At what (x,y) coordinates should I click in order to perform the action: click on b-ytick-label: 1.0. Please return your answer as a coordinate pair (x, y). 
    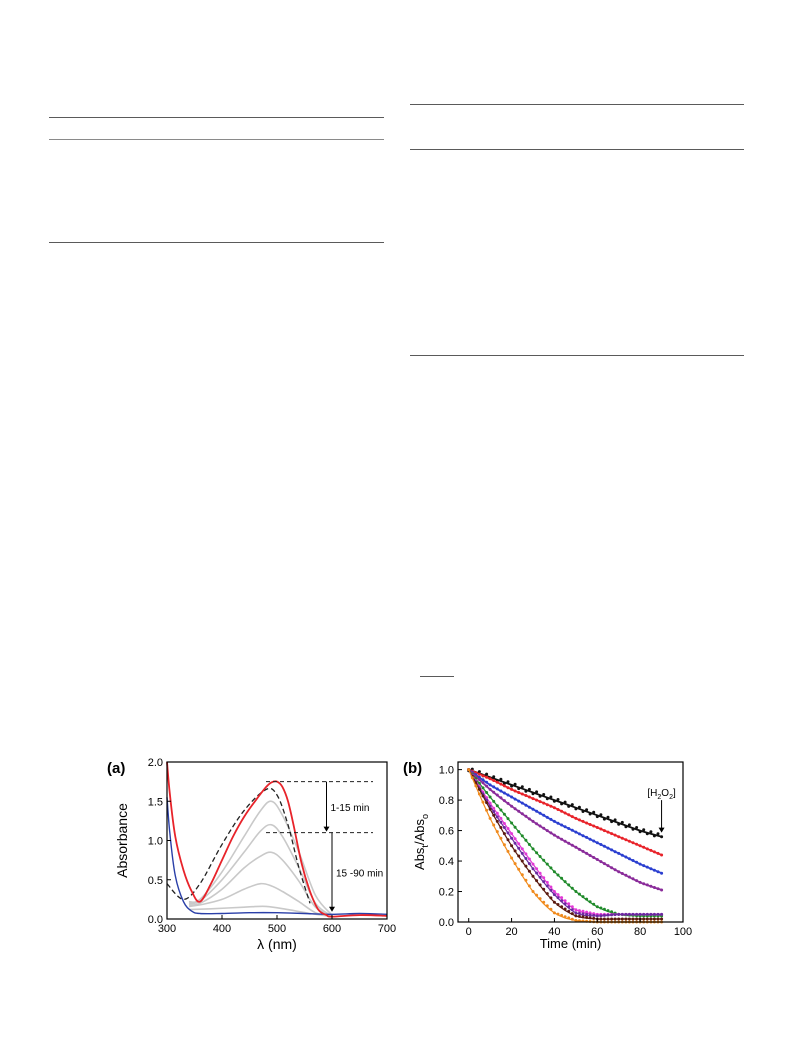
    Looking at the image, I should click on (446, 771).